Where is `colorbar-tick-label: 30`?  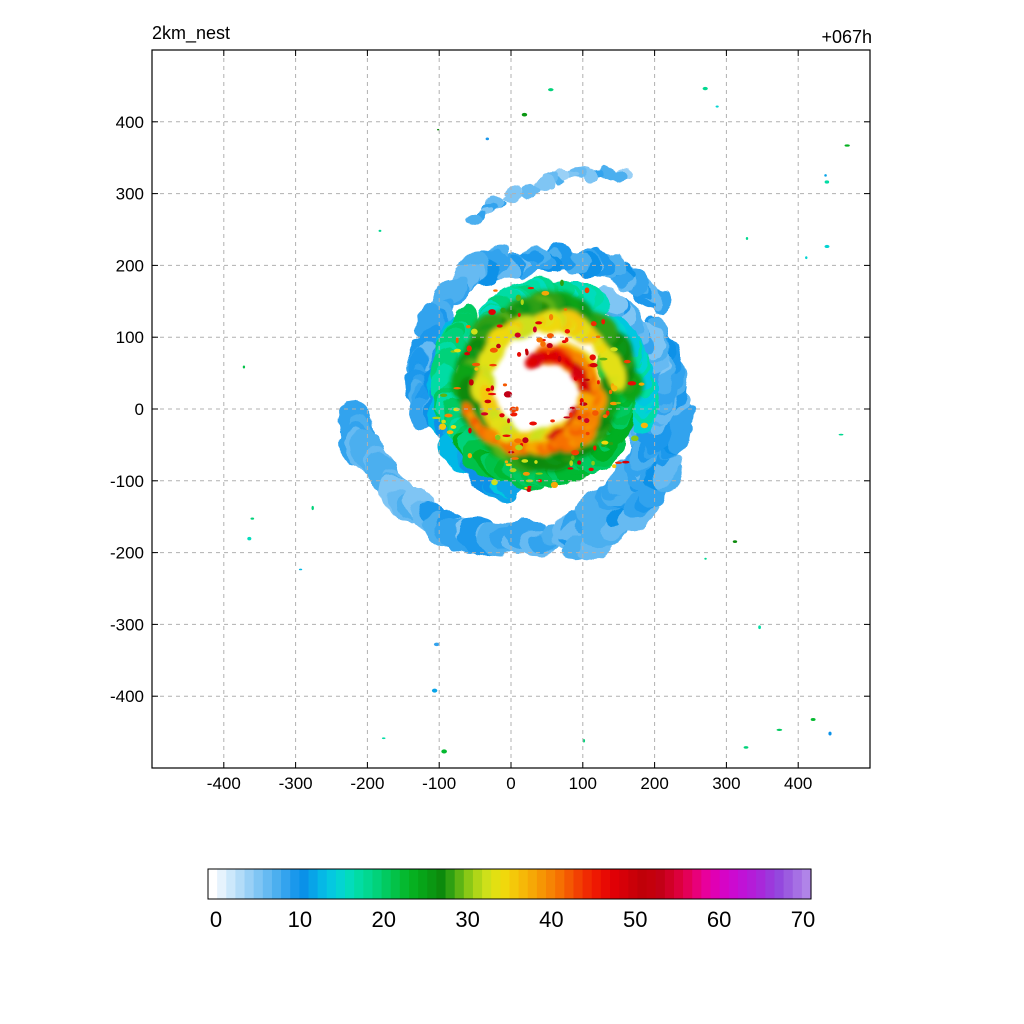
colorbar-tick-label: 30 is located at coordinates (467, 919).